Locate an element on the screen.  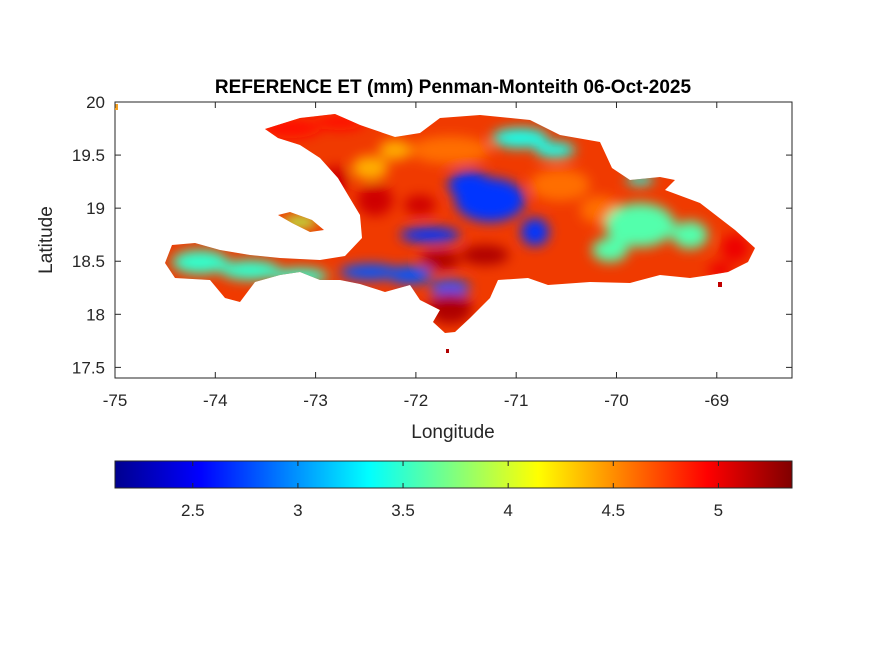
x-tick-label: -75 is located at coordinates (115, 400).